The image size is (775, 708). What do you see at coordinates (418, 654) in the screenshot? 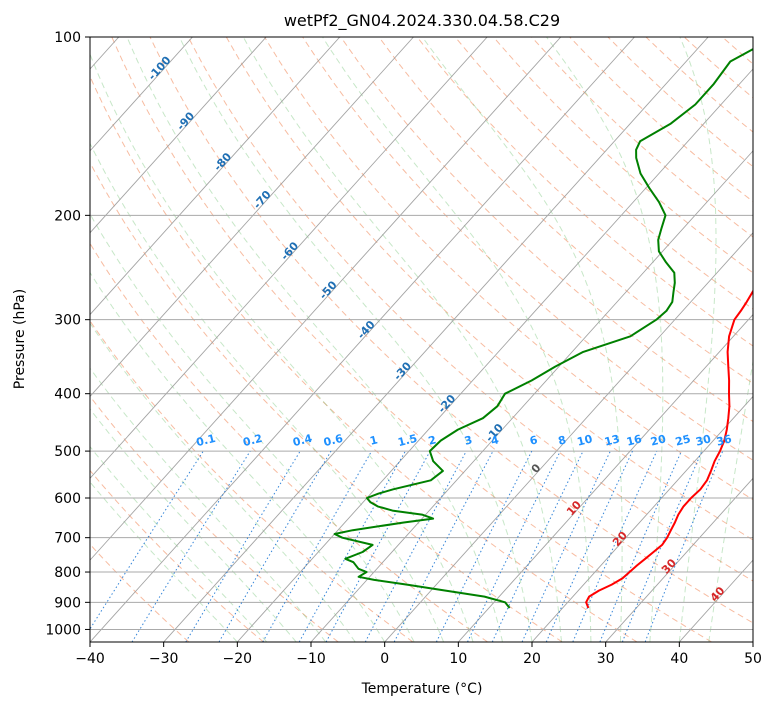
I see `x-axis: −40 −30 −20 −10 0 10 20 30 40 50` at bounding box center [418, 654].